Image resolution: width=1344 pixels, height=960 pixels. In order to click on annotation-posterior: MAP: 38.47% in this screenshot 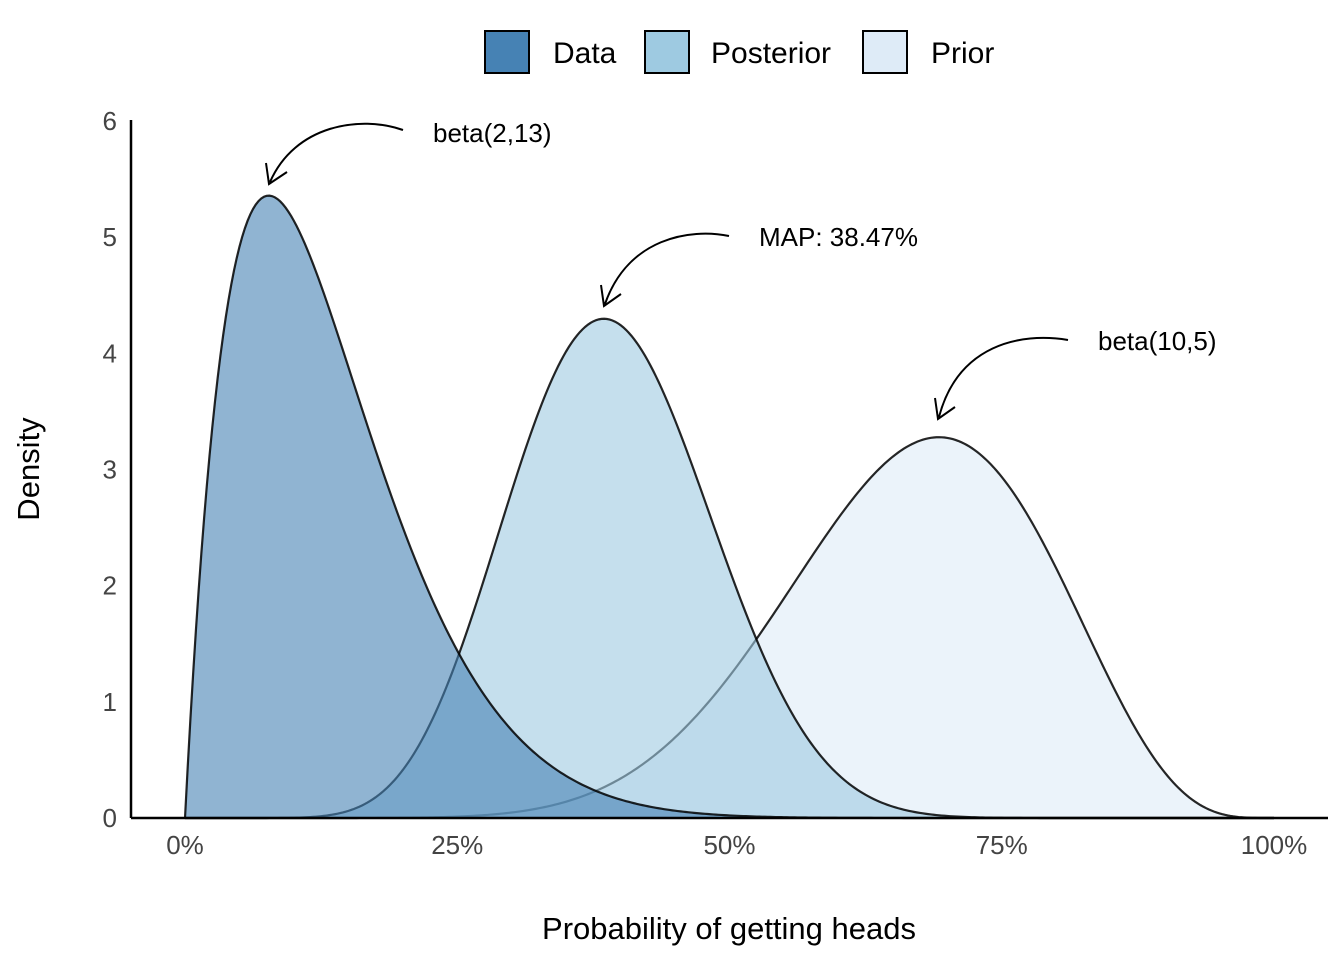, I will do `click(838, 237)`.